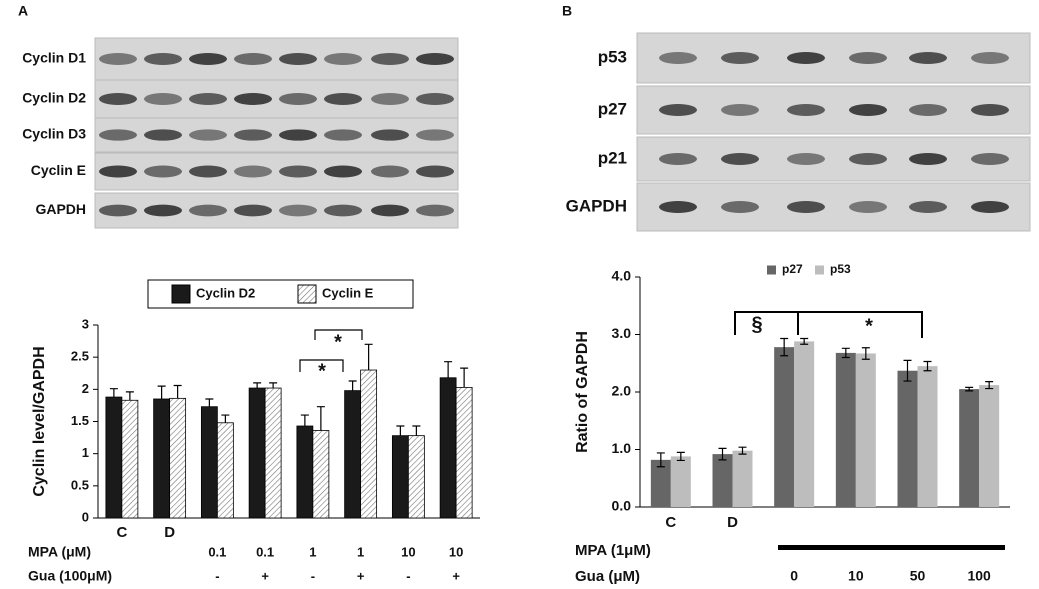 The width and height of the screenshot is (1039, 589). What do you see at coordinates (408, 551) in the screenshot?
I see `x-row-value: 10` at bounding box center [408, 551].